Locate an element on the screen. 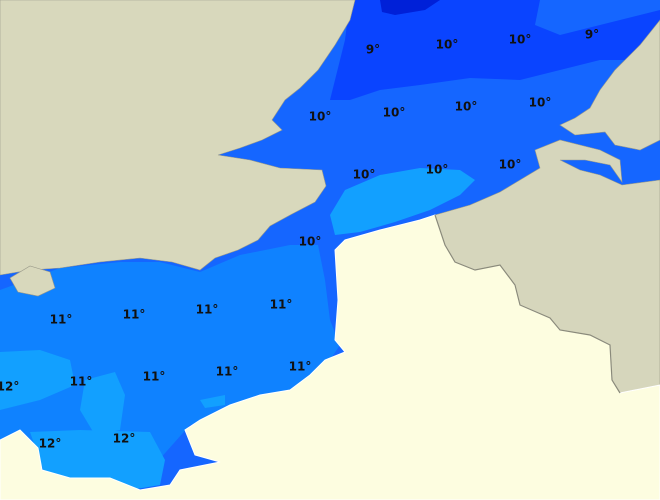  isle-of-wight is located at coordinates (32, 281).